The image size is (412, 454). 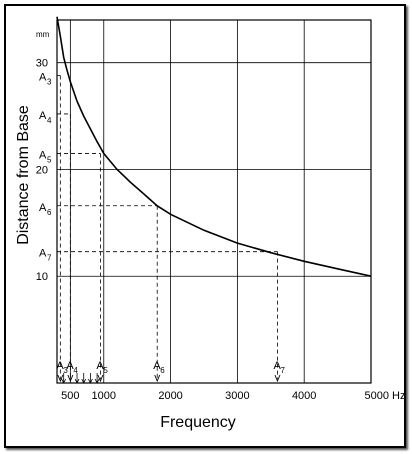 What do you see at coordinates (43, 34) in the screenshot?
I see `y-unit-label: mm` at bounding box center [43, 34].